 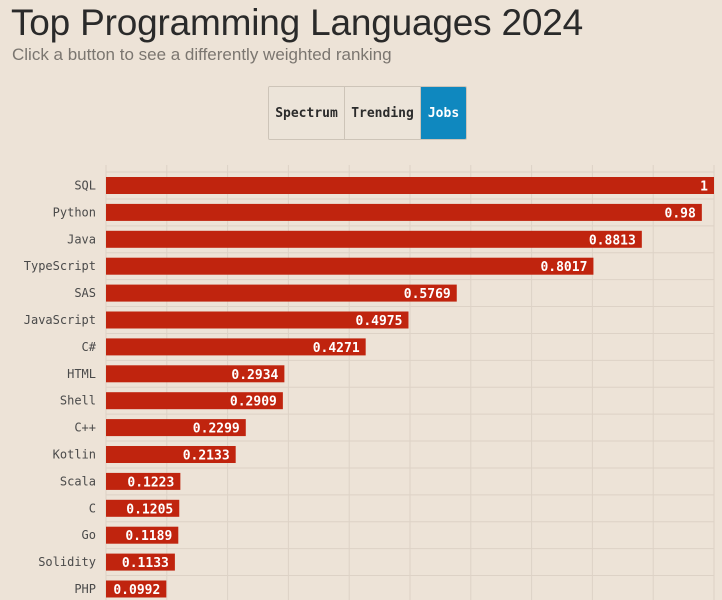 I want to click on category-label: C, so click(x=92, y=508).